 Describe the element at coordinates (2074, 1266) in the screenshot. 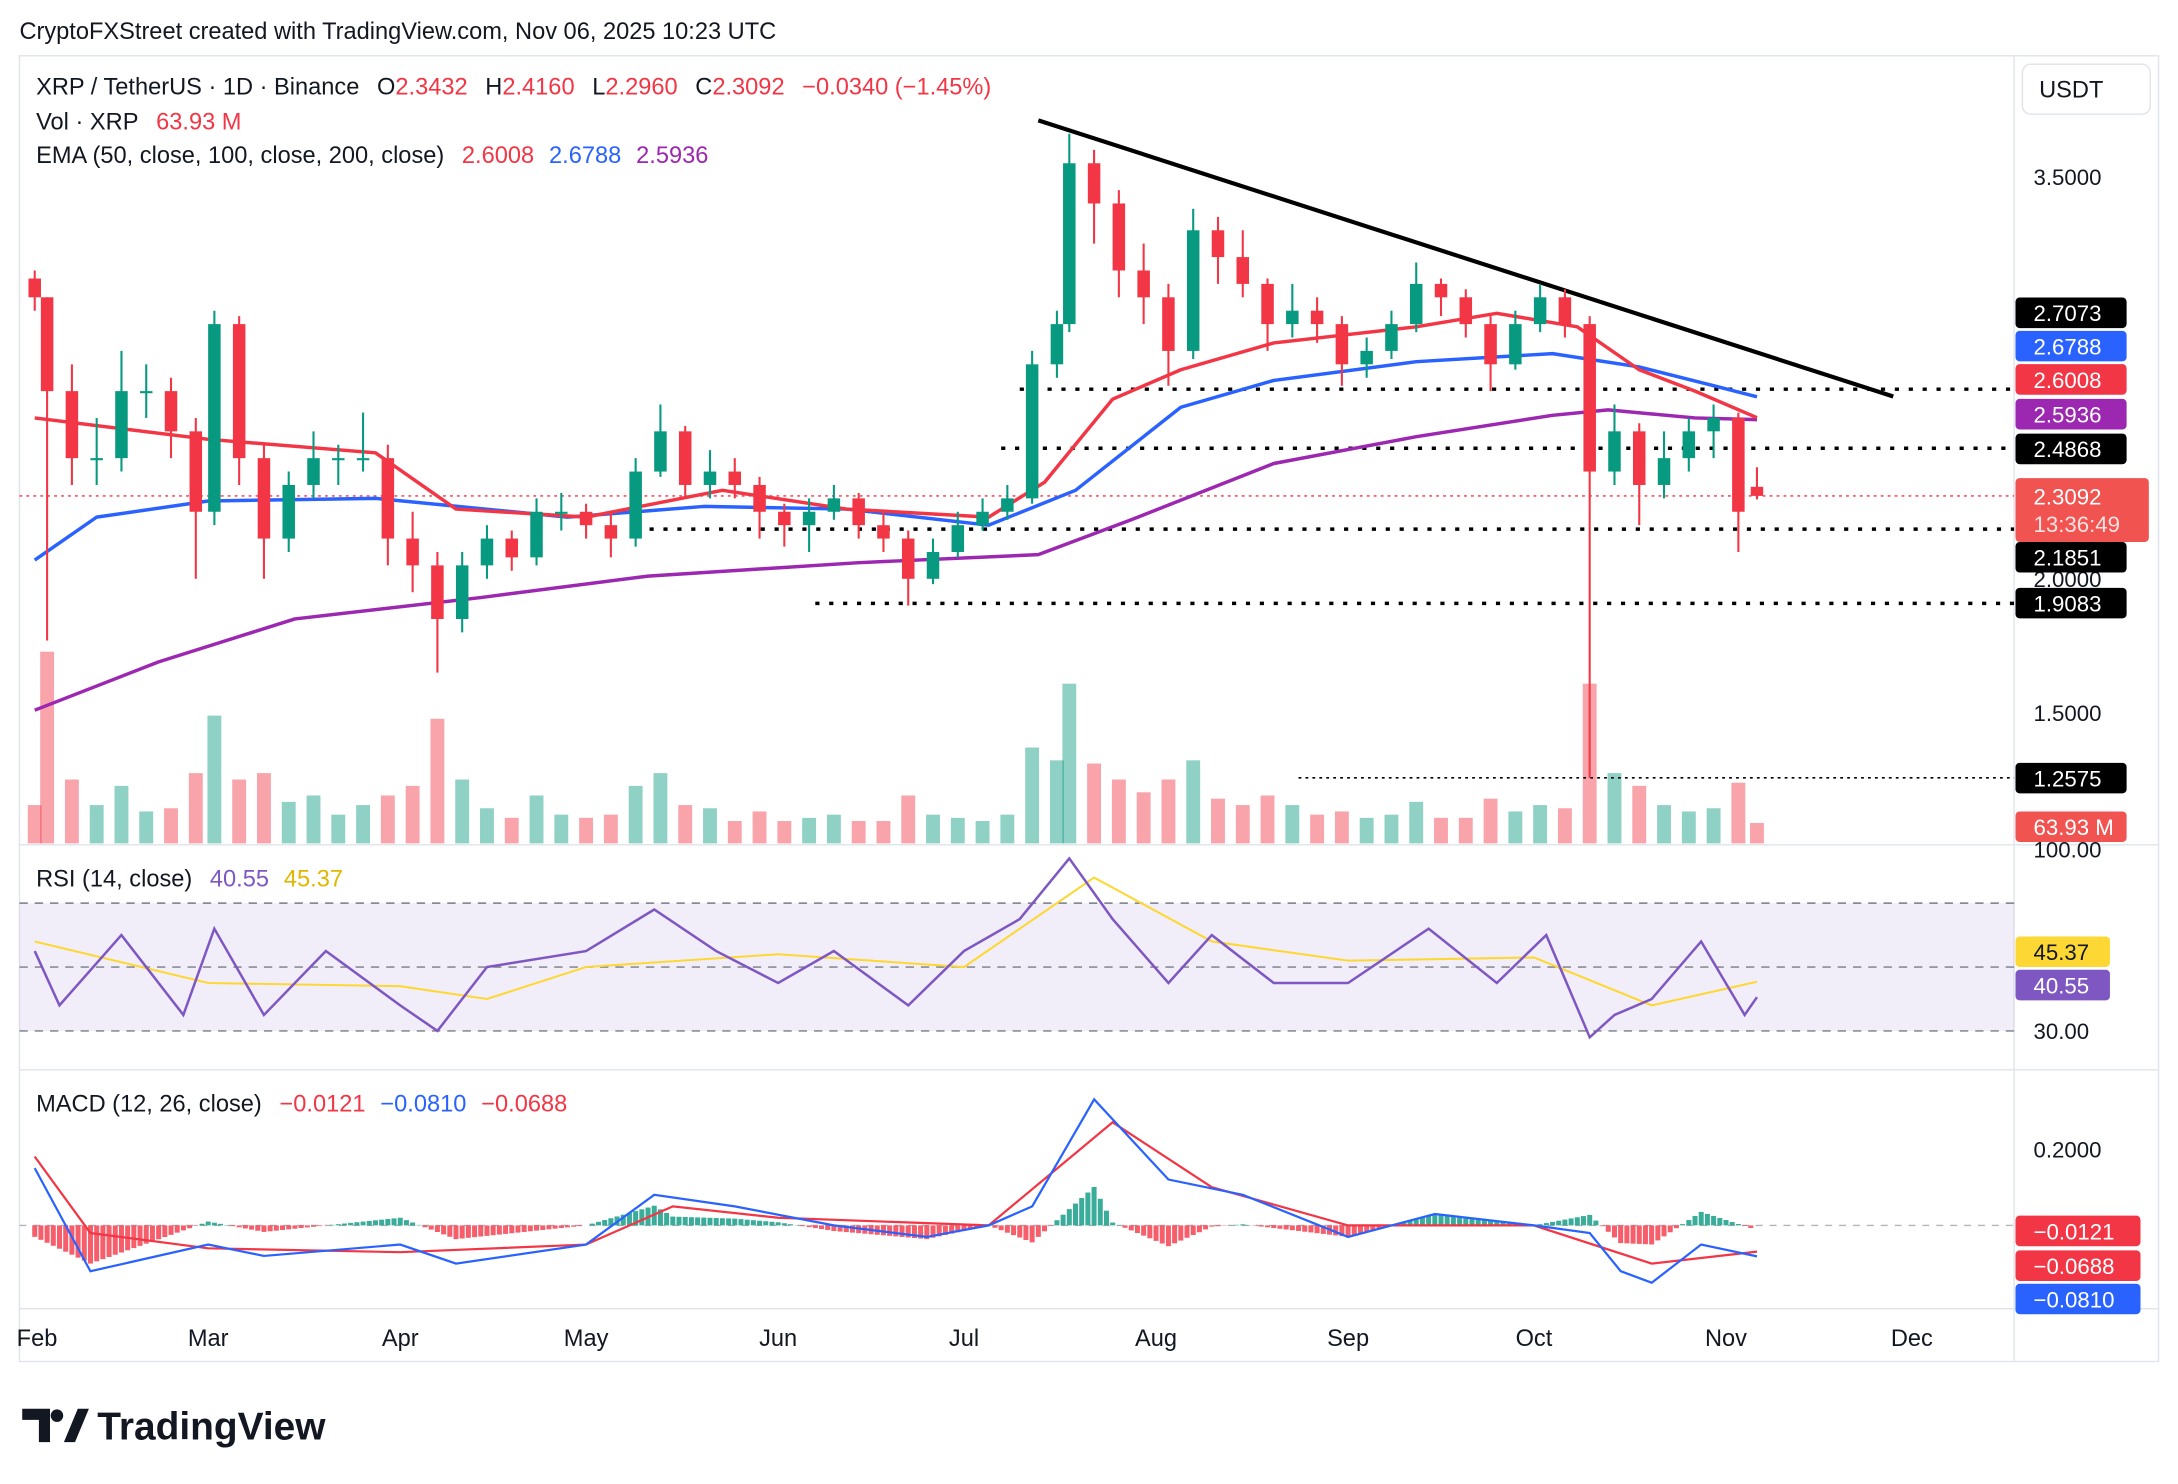

I see `macd-signal-axis-label: −0.0688` at that location.